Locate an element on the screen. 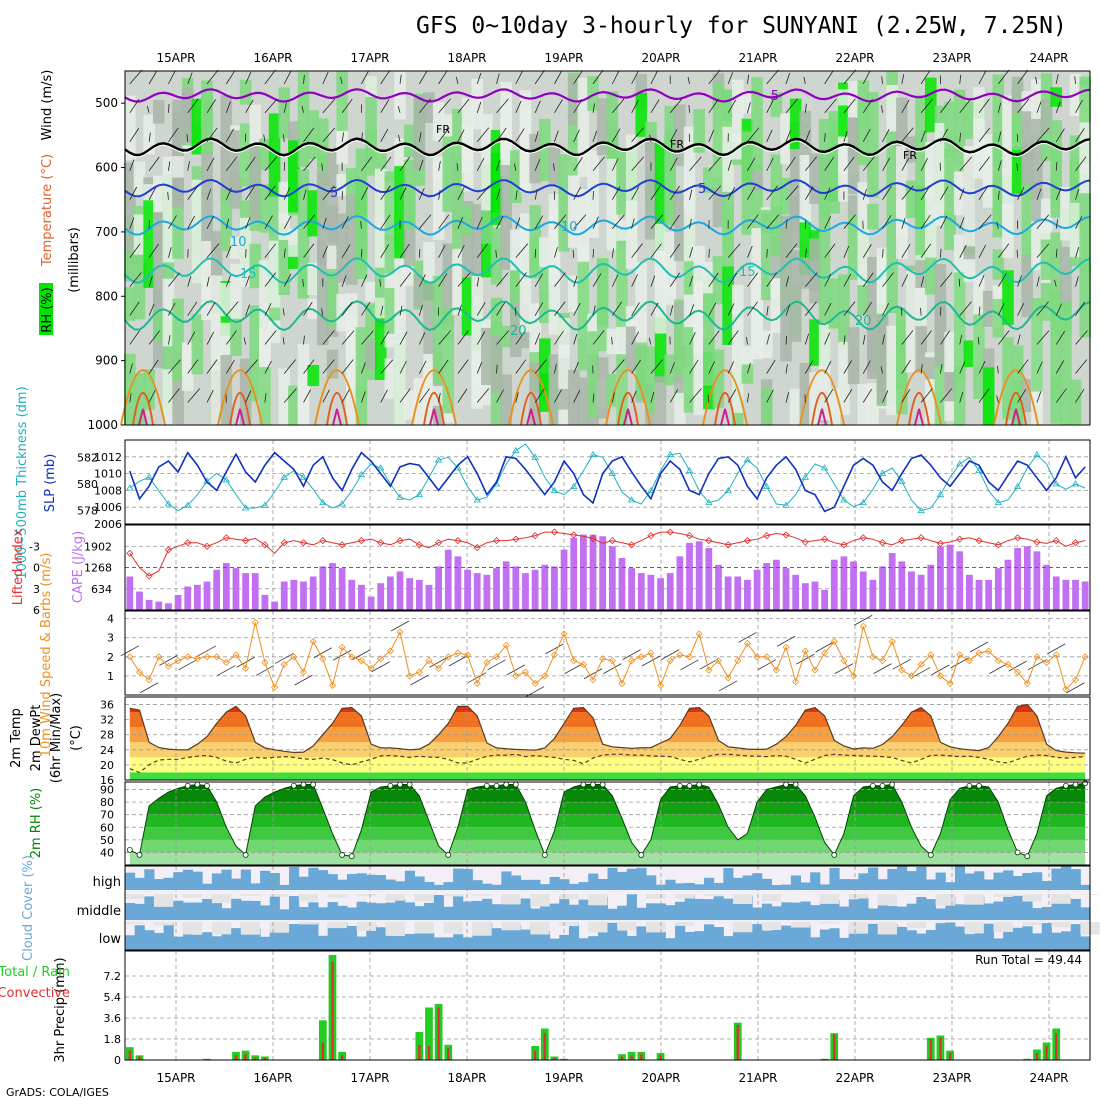 Image resolution: width=1100 pixels, height=1100 pixels. date-label-top: 16APR is located at coordinates (272, 58).